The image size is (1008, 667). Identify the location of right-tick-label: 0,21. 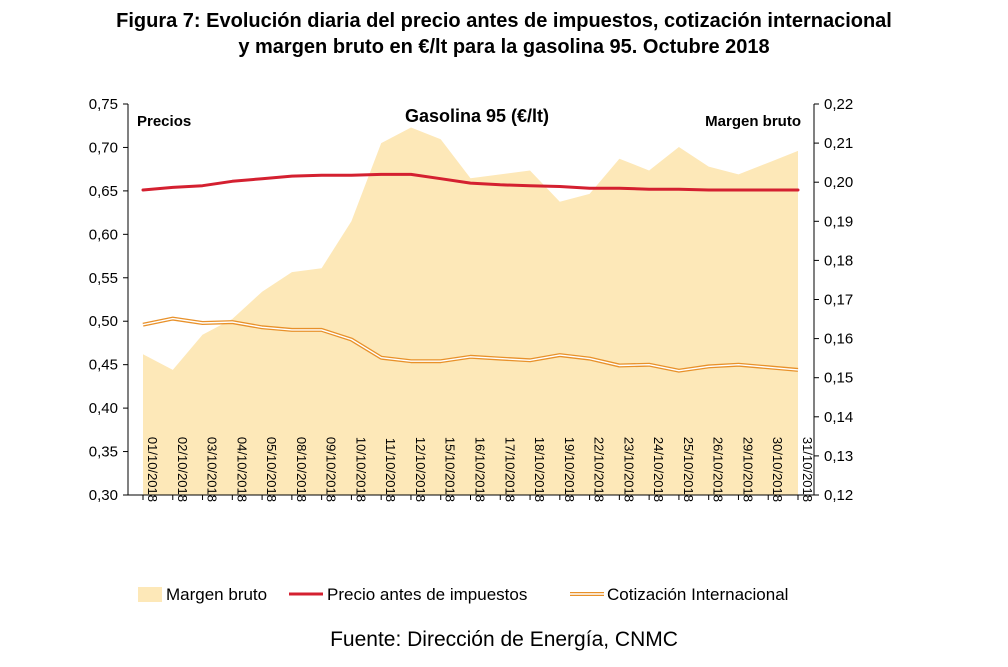
(838, 143).